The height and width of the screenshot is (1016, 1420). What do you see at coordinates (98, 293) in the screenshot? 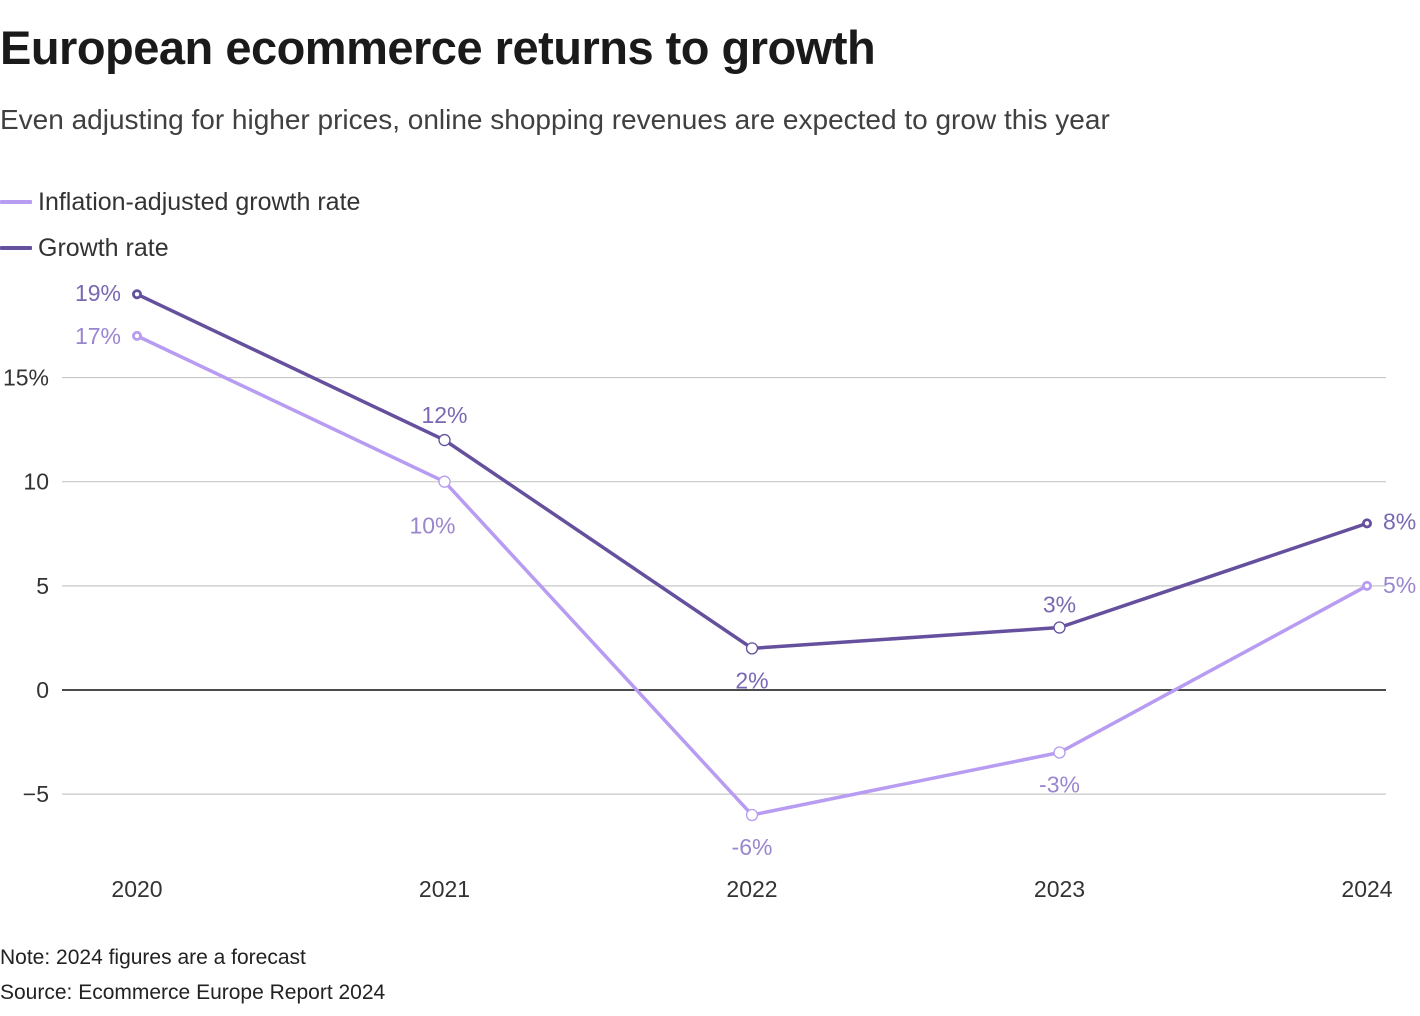
I see `data-label-growth-2020: 19%` at bounding box center [98, 293].